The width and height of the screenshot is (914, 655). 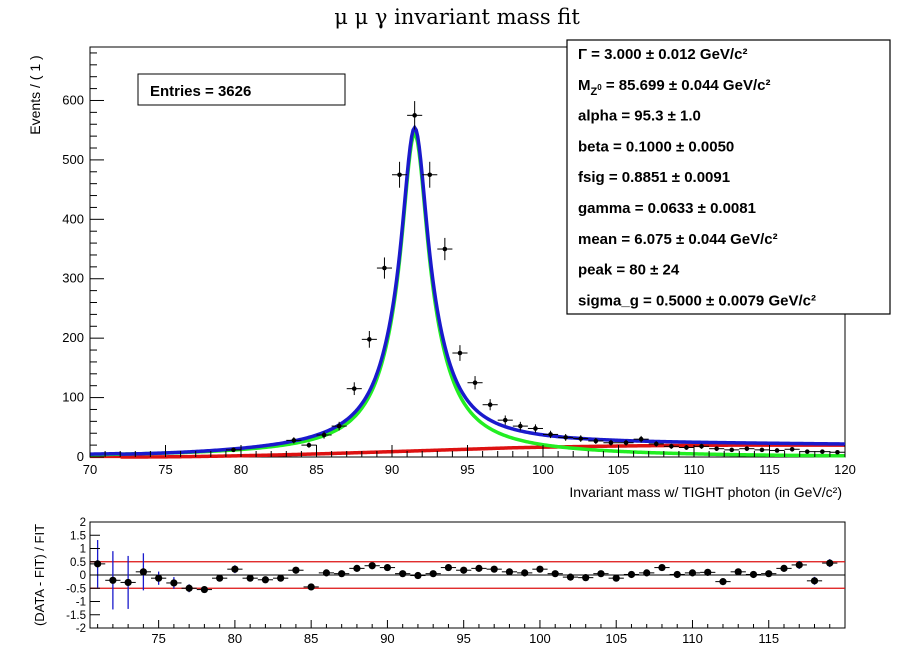 What do you see at coordinates (845, 469) in the screenshot?
I see `x-tick-label: 120` at bounding box center [845, 469].